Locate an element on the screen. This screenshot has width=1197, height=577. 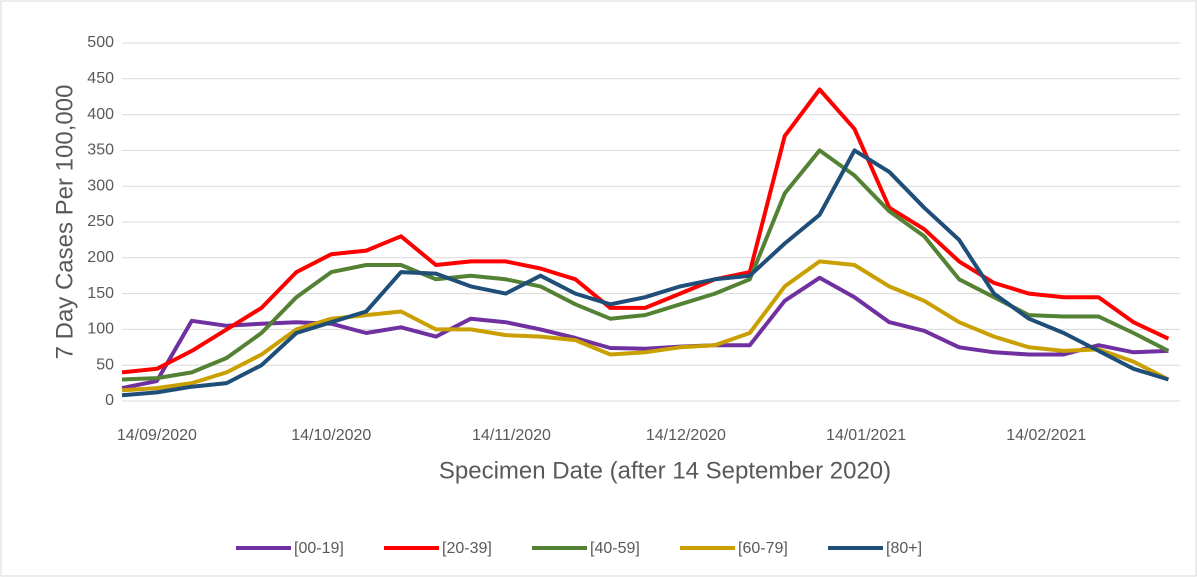
x-tick-label: 14/01/2021 is located at coordinates (866, 435).